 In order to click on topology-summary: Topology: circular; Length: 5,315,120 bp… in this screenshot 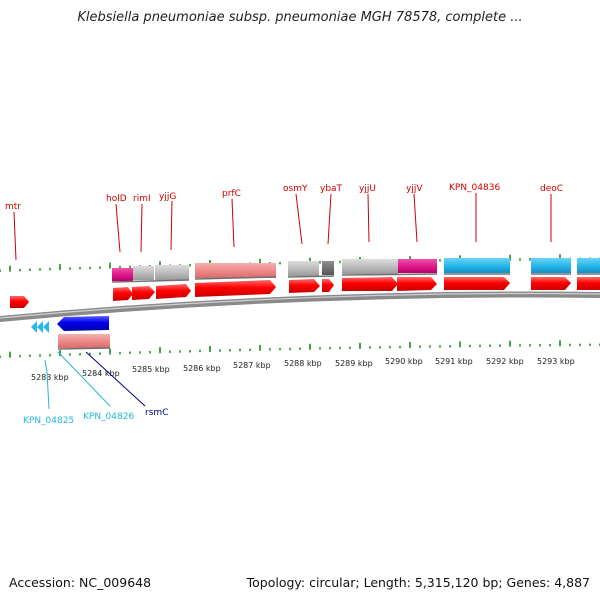, I will do `click(418, 582)`.